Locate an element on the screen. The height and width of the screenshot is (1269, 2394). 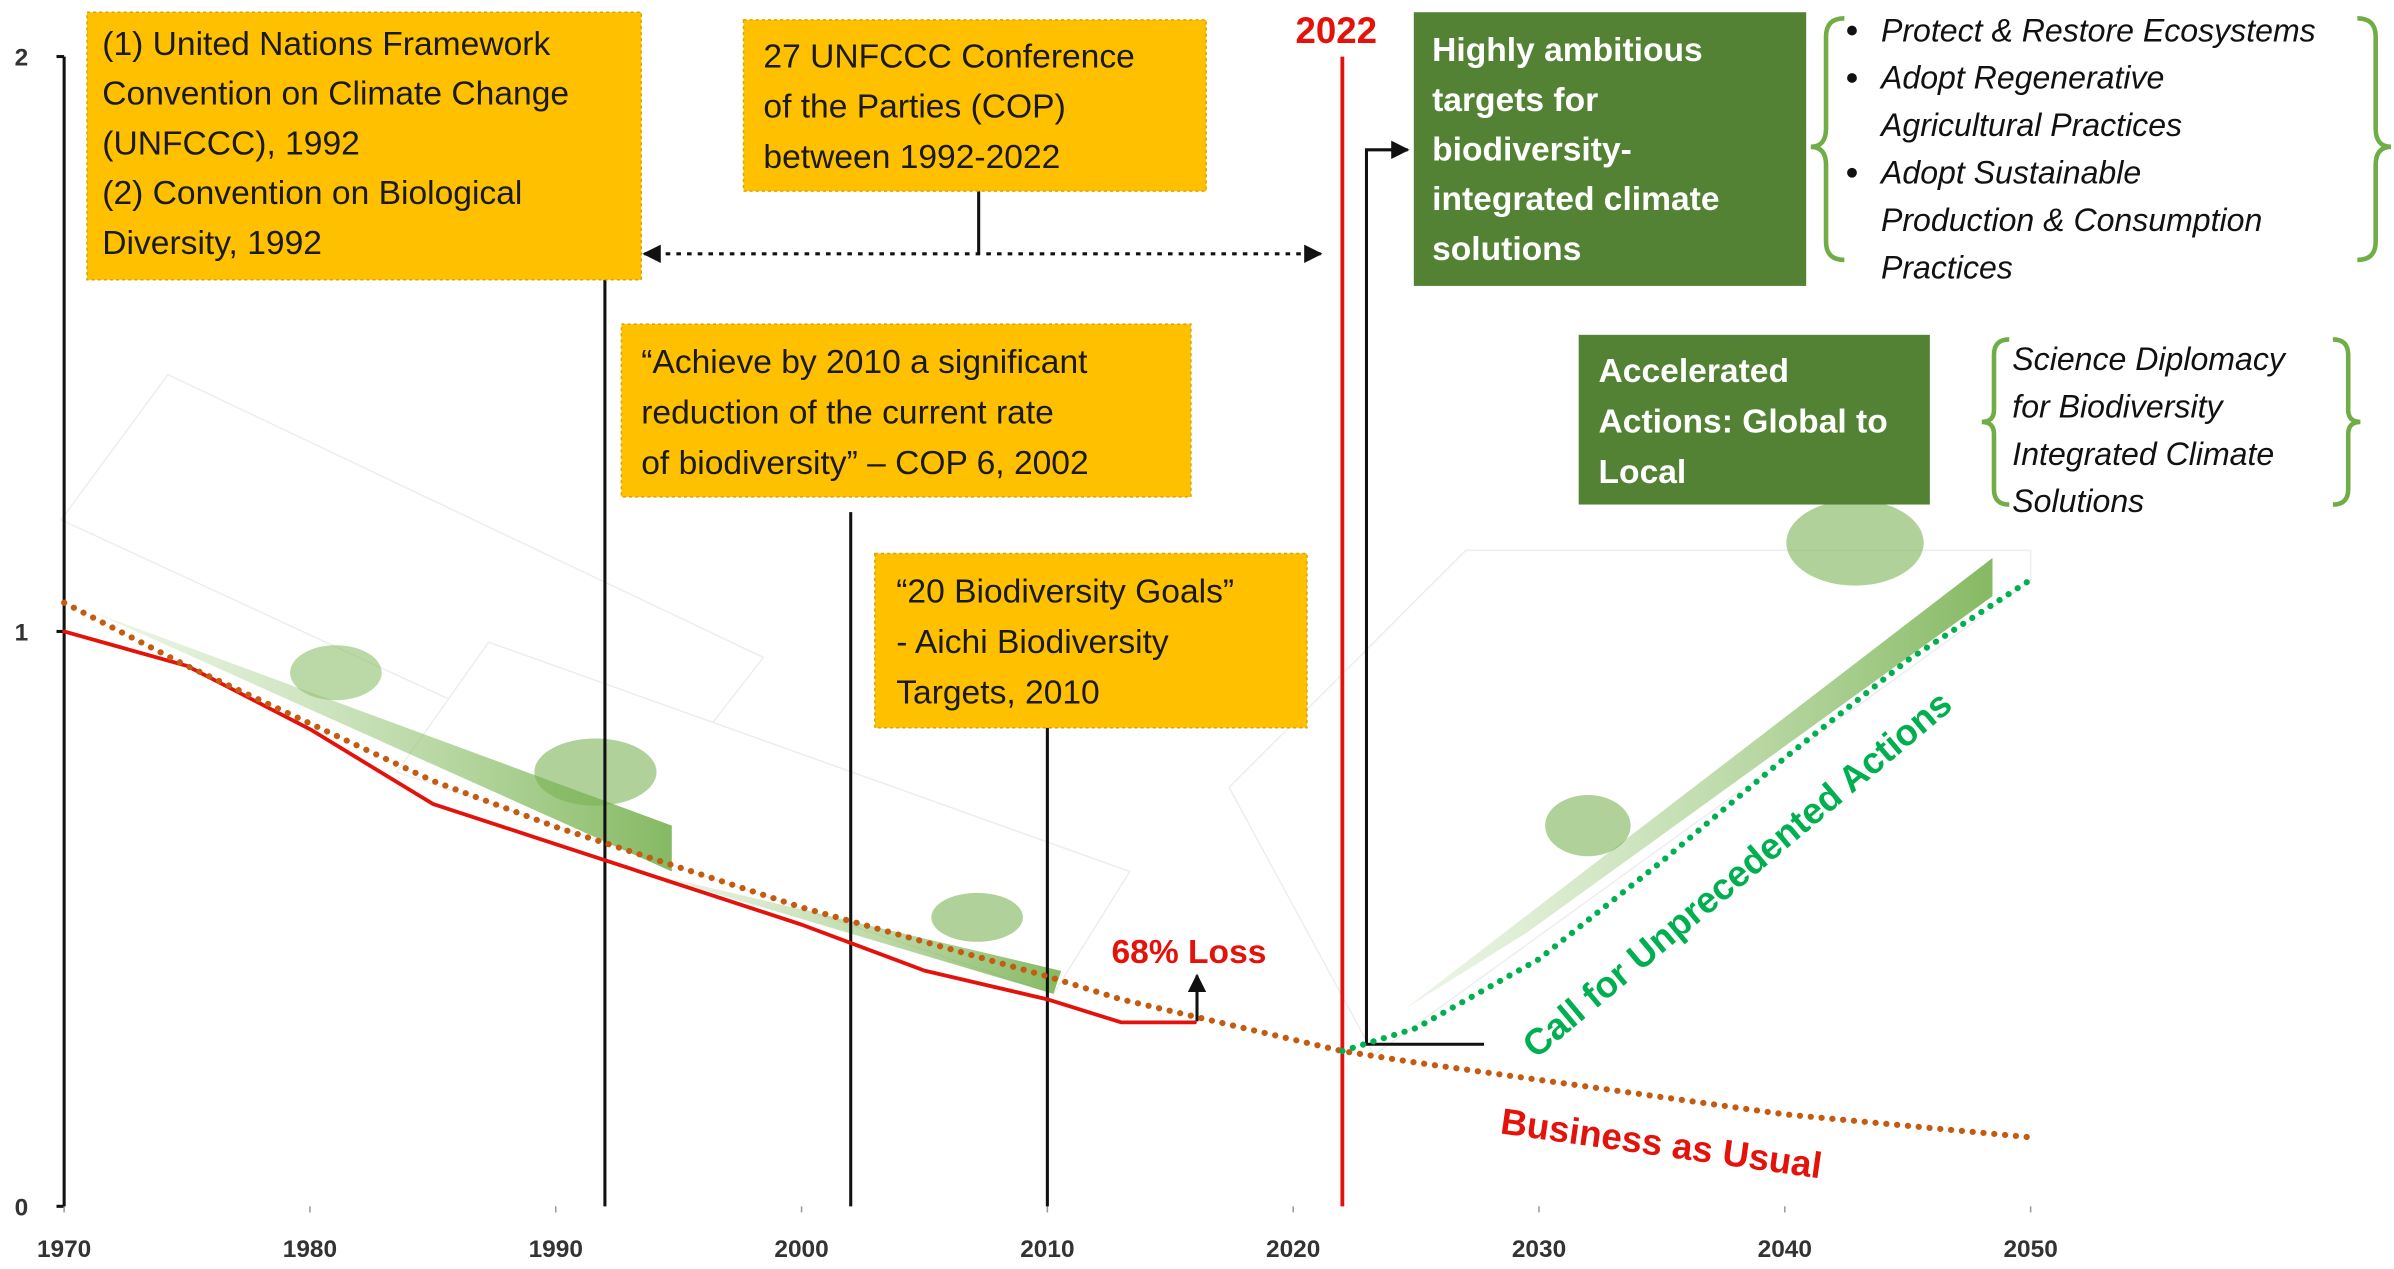
annotation-line: Protect & Restore Ecosystems is located at coordinates (2098, 30).